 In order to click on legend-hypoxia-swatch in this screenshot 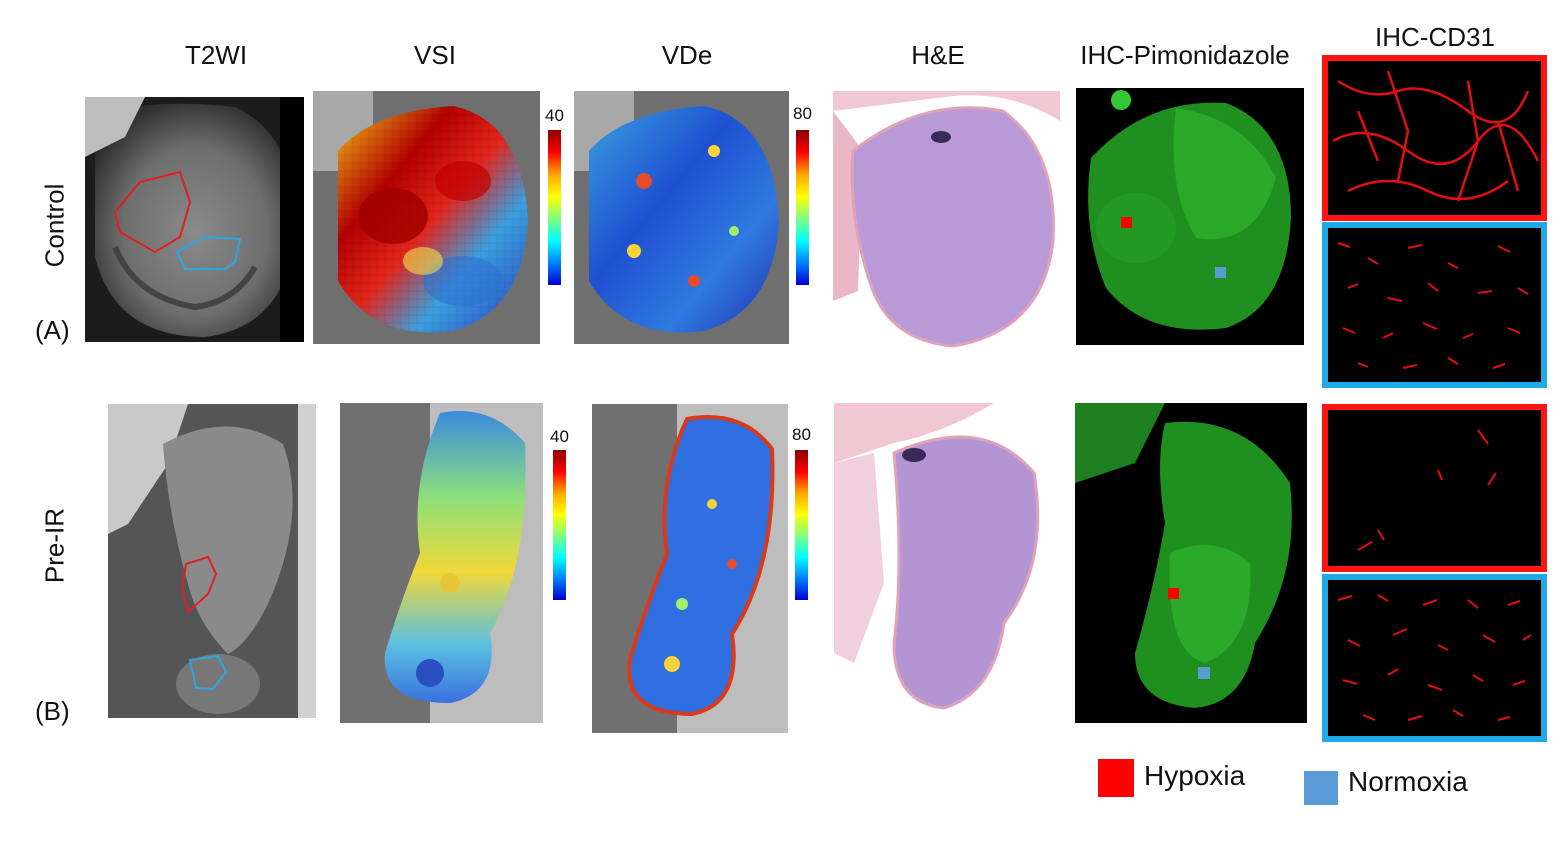, I will do `click(1116, 778)`.